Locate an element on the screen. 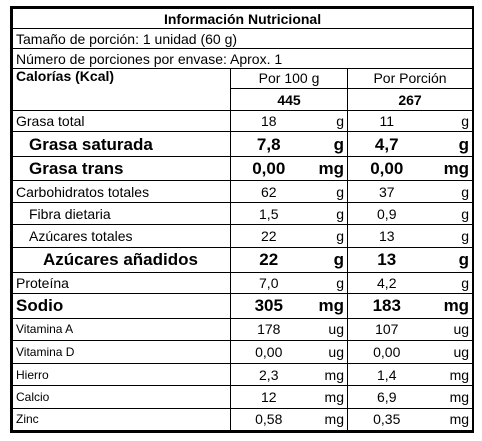 The image size is (482, 441). table-row: Carbohidratos totales 62 g 37 g is located at coordinates (243, 191).